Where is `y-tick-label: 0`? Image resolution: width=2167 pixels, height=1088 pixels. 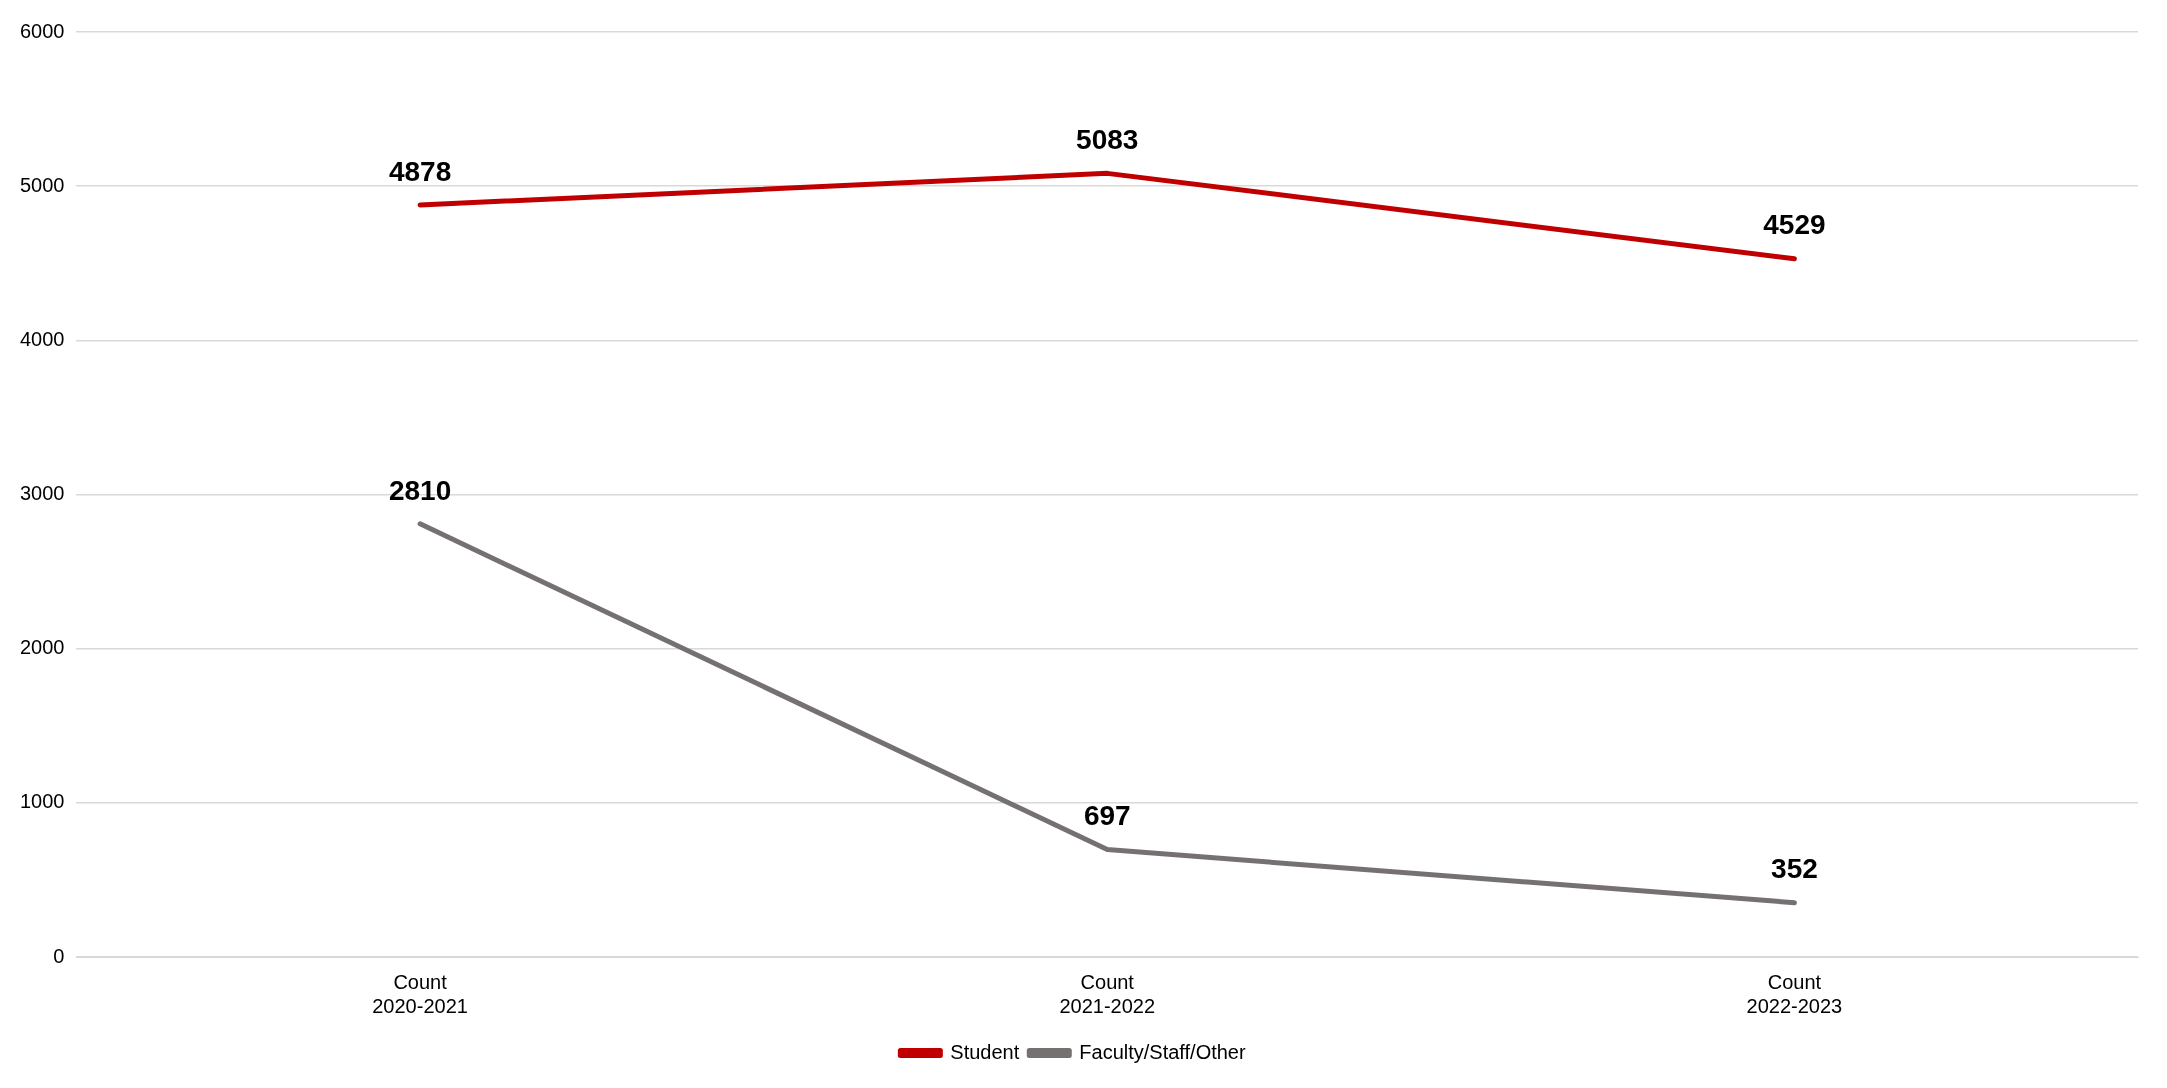
y-tick-label: 0 is located at coordinates (59, 955).